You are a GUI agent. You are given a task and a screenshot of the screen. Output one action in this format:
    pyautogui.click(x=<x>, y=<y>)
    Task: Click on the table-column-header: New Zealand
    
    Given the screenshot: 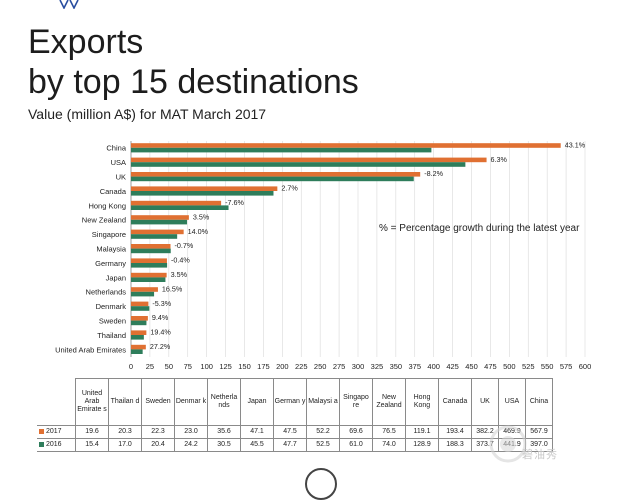 What is the action you would take?
    pyautogui.click(x=389, y=402)
    